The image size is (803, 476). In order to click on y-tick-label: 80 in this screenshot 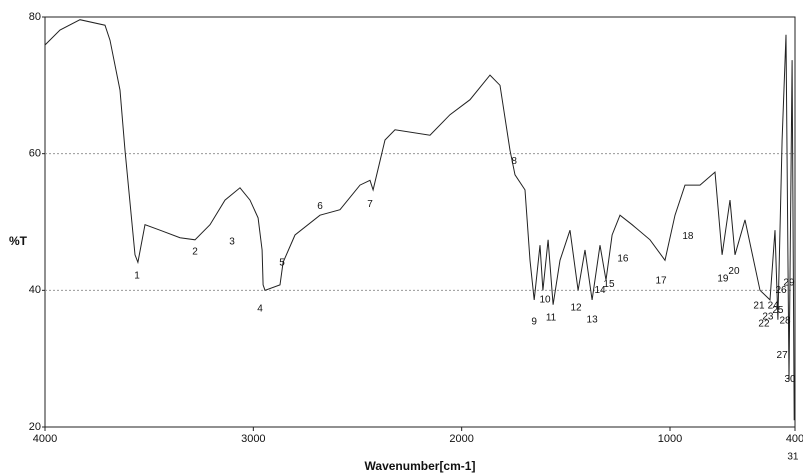, I will do `click(35, 17)`.